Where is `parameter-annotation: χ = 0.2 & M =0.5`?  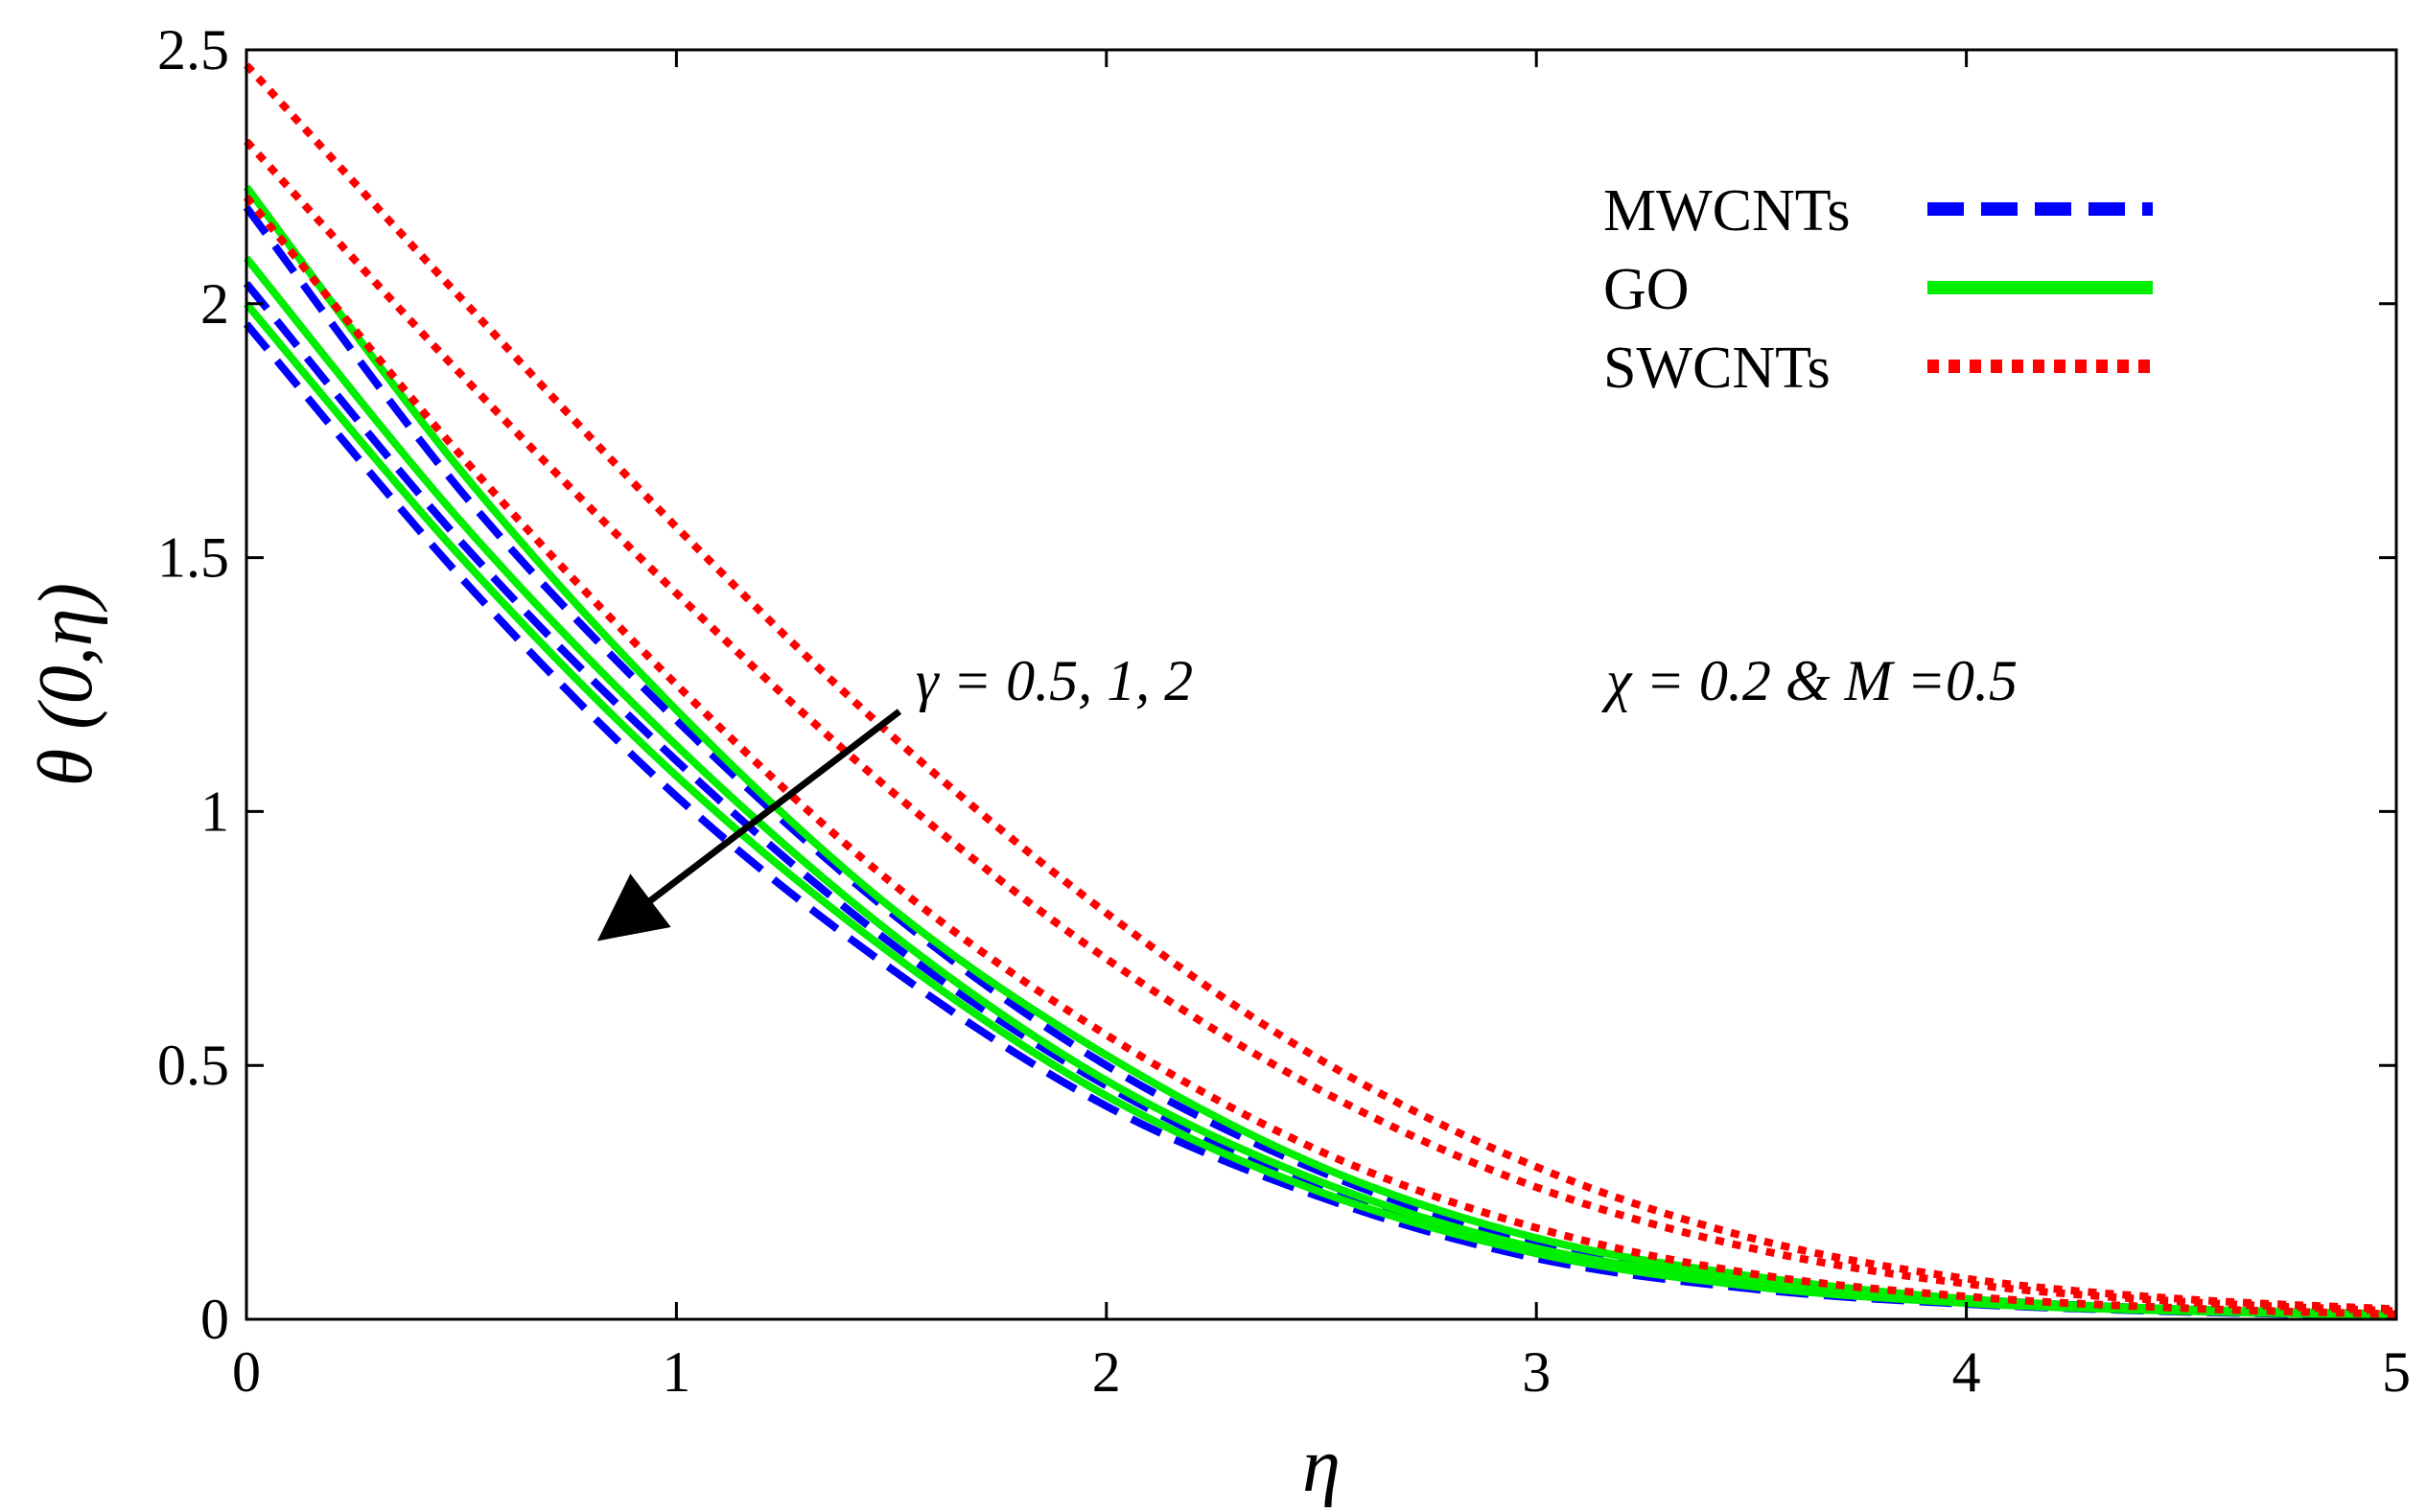
parameter-annotation: χ = 0.2 & M =0.5 is located at coordinates (1809, 680).